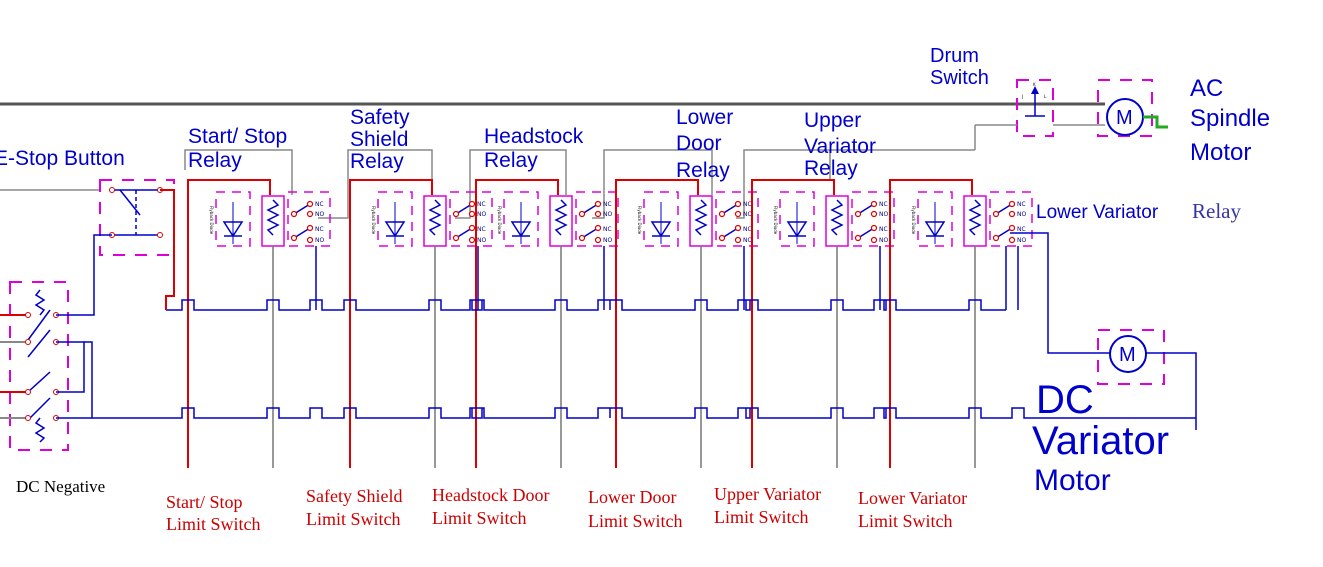  I want to click on drum-switch-label-1: Drum, so click(954, 56).